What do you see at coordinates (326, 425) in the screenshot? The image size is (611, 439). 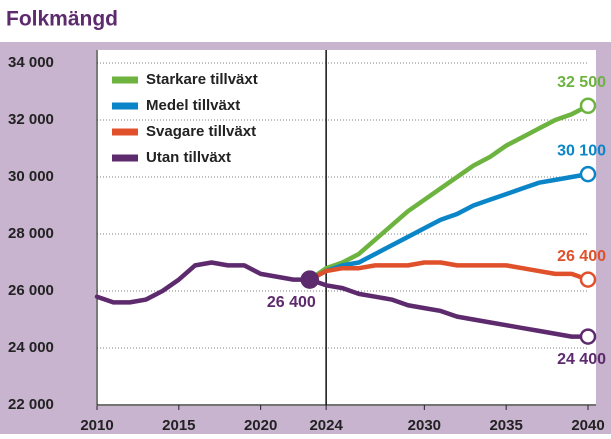 I see `x-tick-label: 2024` at bounding box center [326, 425].